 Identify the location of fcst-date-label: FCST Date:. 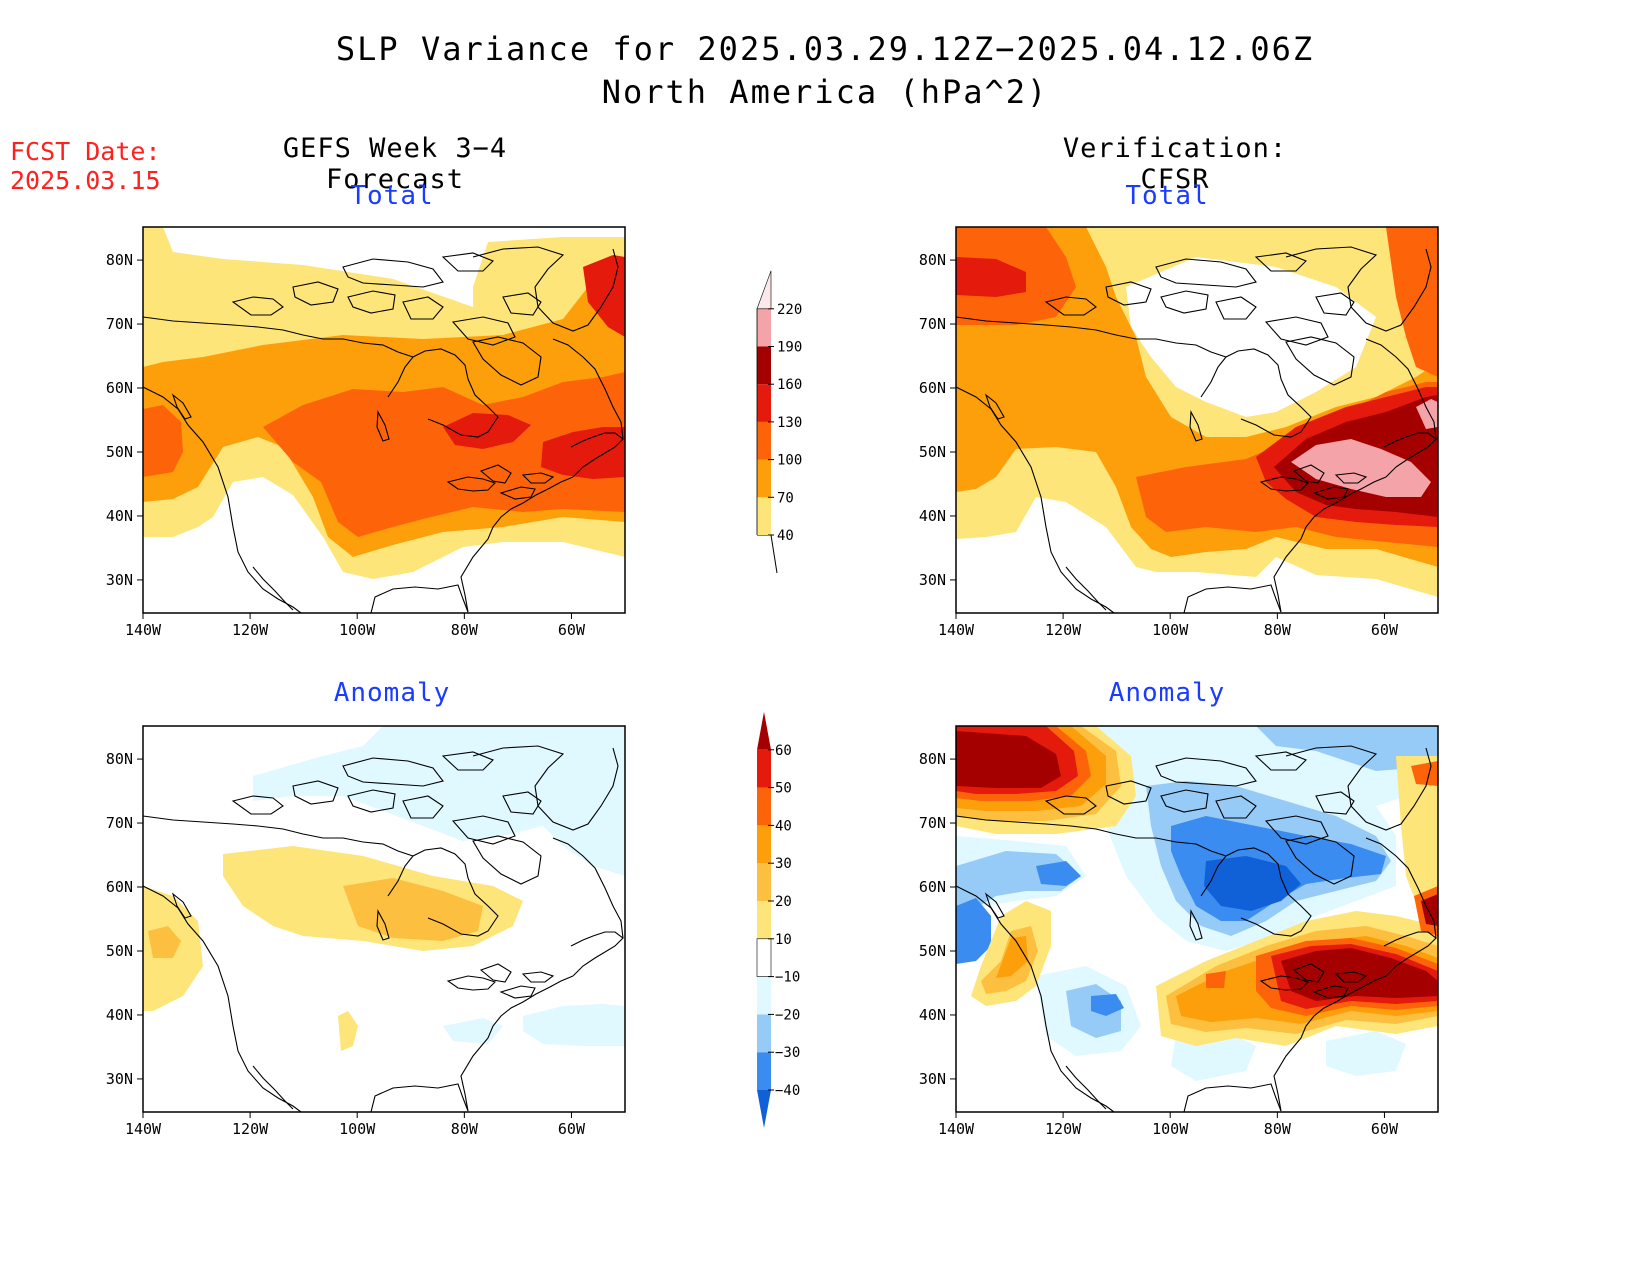
(85, 151).